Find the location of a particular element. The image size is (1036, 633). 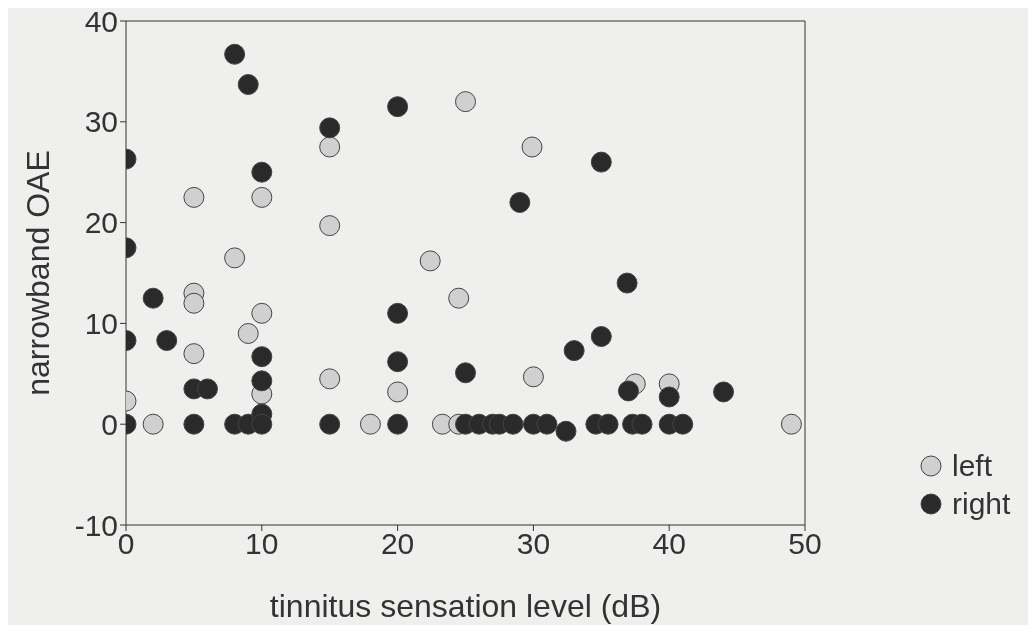

x-axis-title: tinnitus sensation level (dB) is located at coordinates (465, 606).